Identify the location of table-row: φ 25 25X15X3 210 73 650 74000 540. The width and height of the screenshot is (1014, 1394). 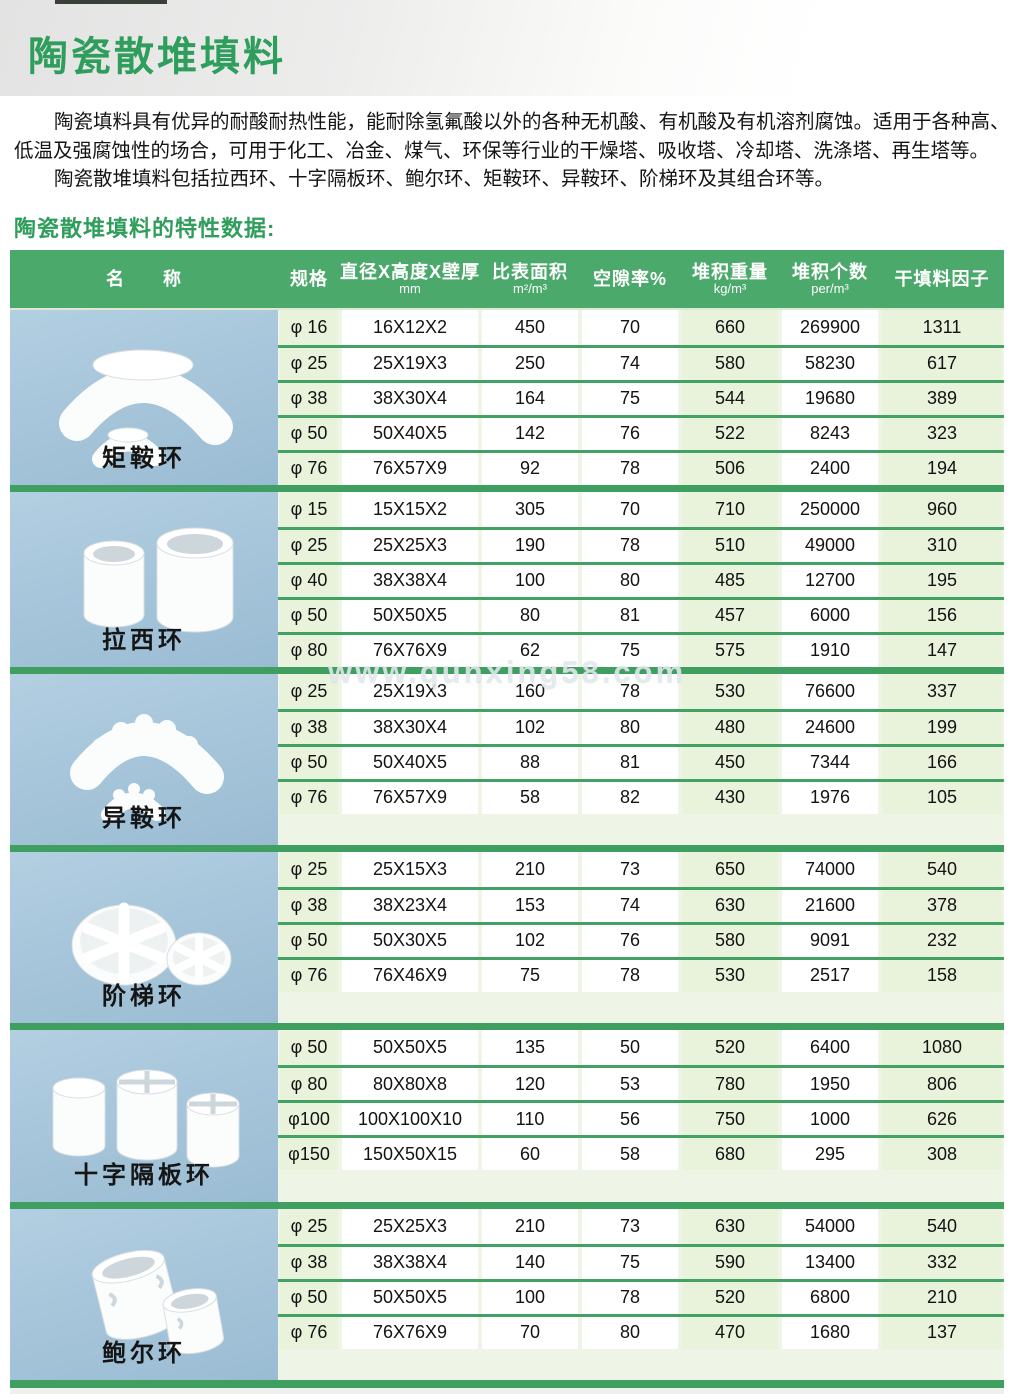
(641, 869).